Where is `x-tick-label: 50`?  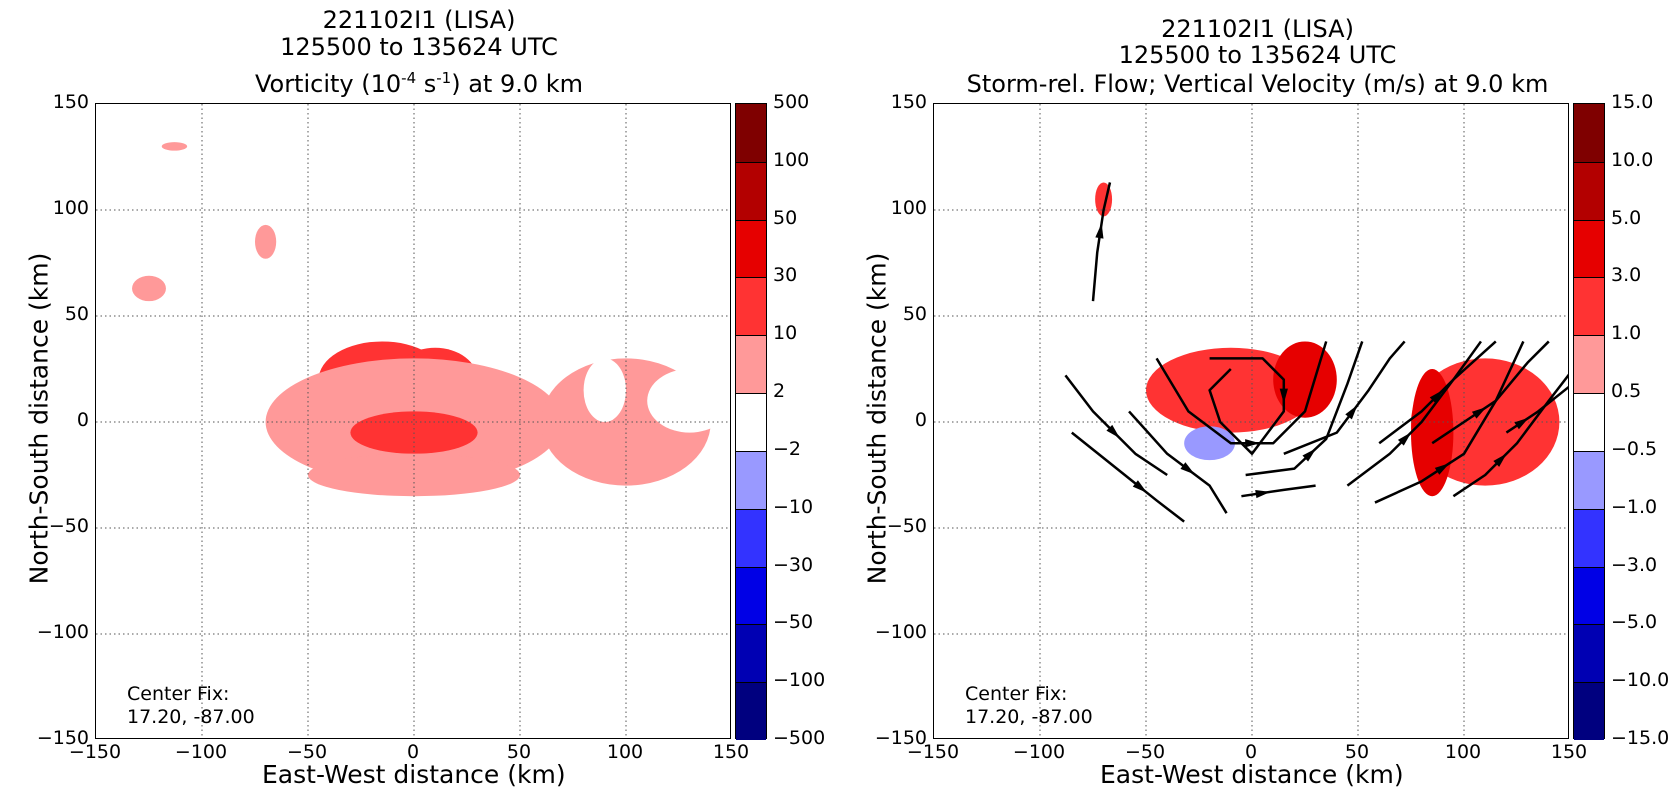
x-tick-label: 50 is located at coordinates (519, 752).